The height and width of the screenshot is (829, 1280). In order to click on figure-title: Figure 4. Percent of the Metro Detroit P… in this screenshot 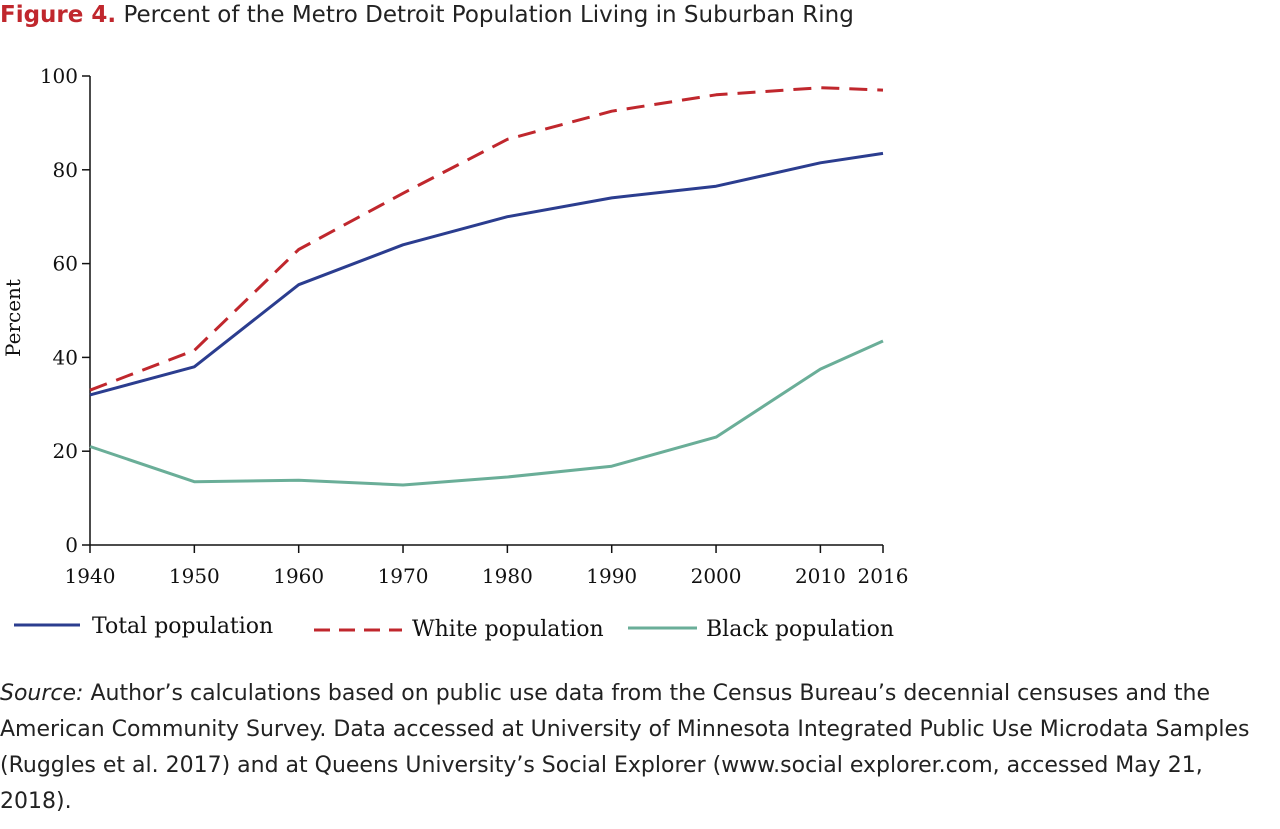, I will do `click(640, 15)`.